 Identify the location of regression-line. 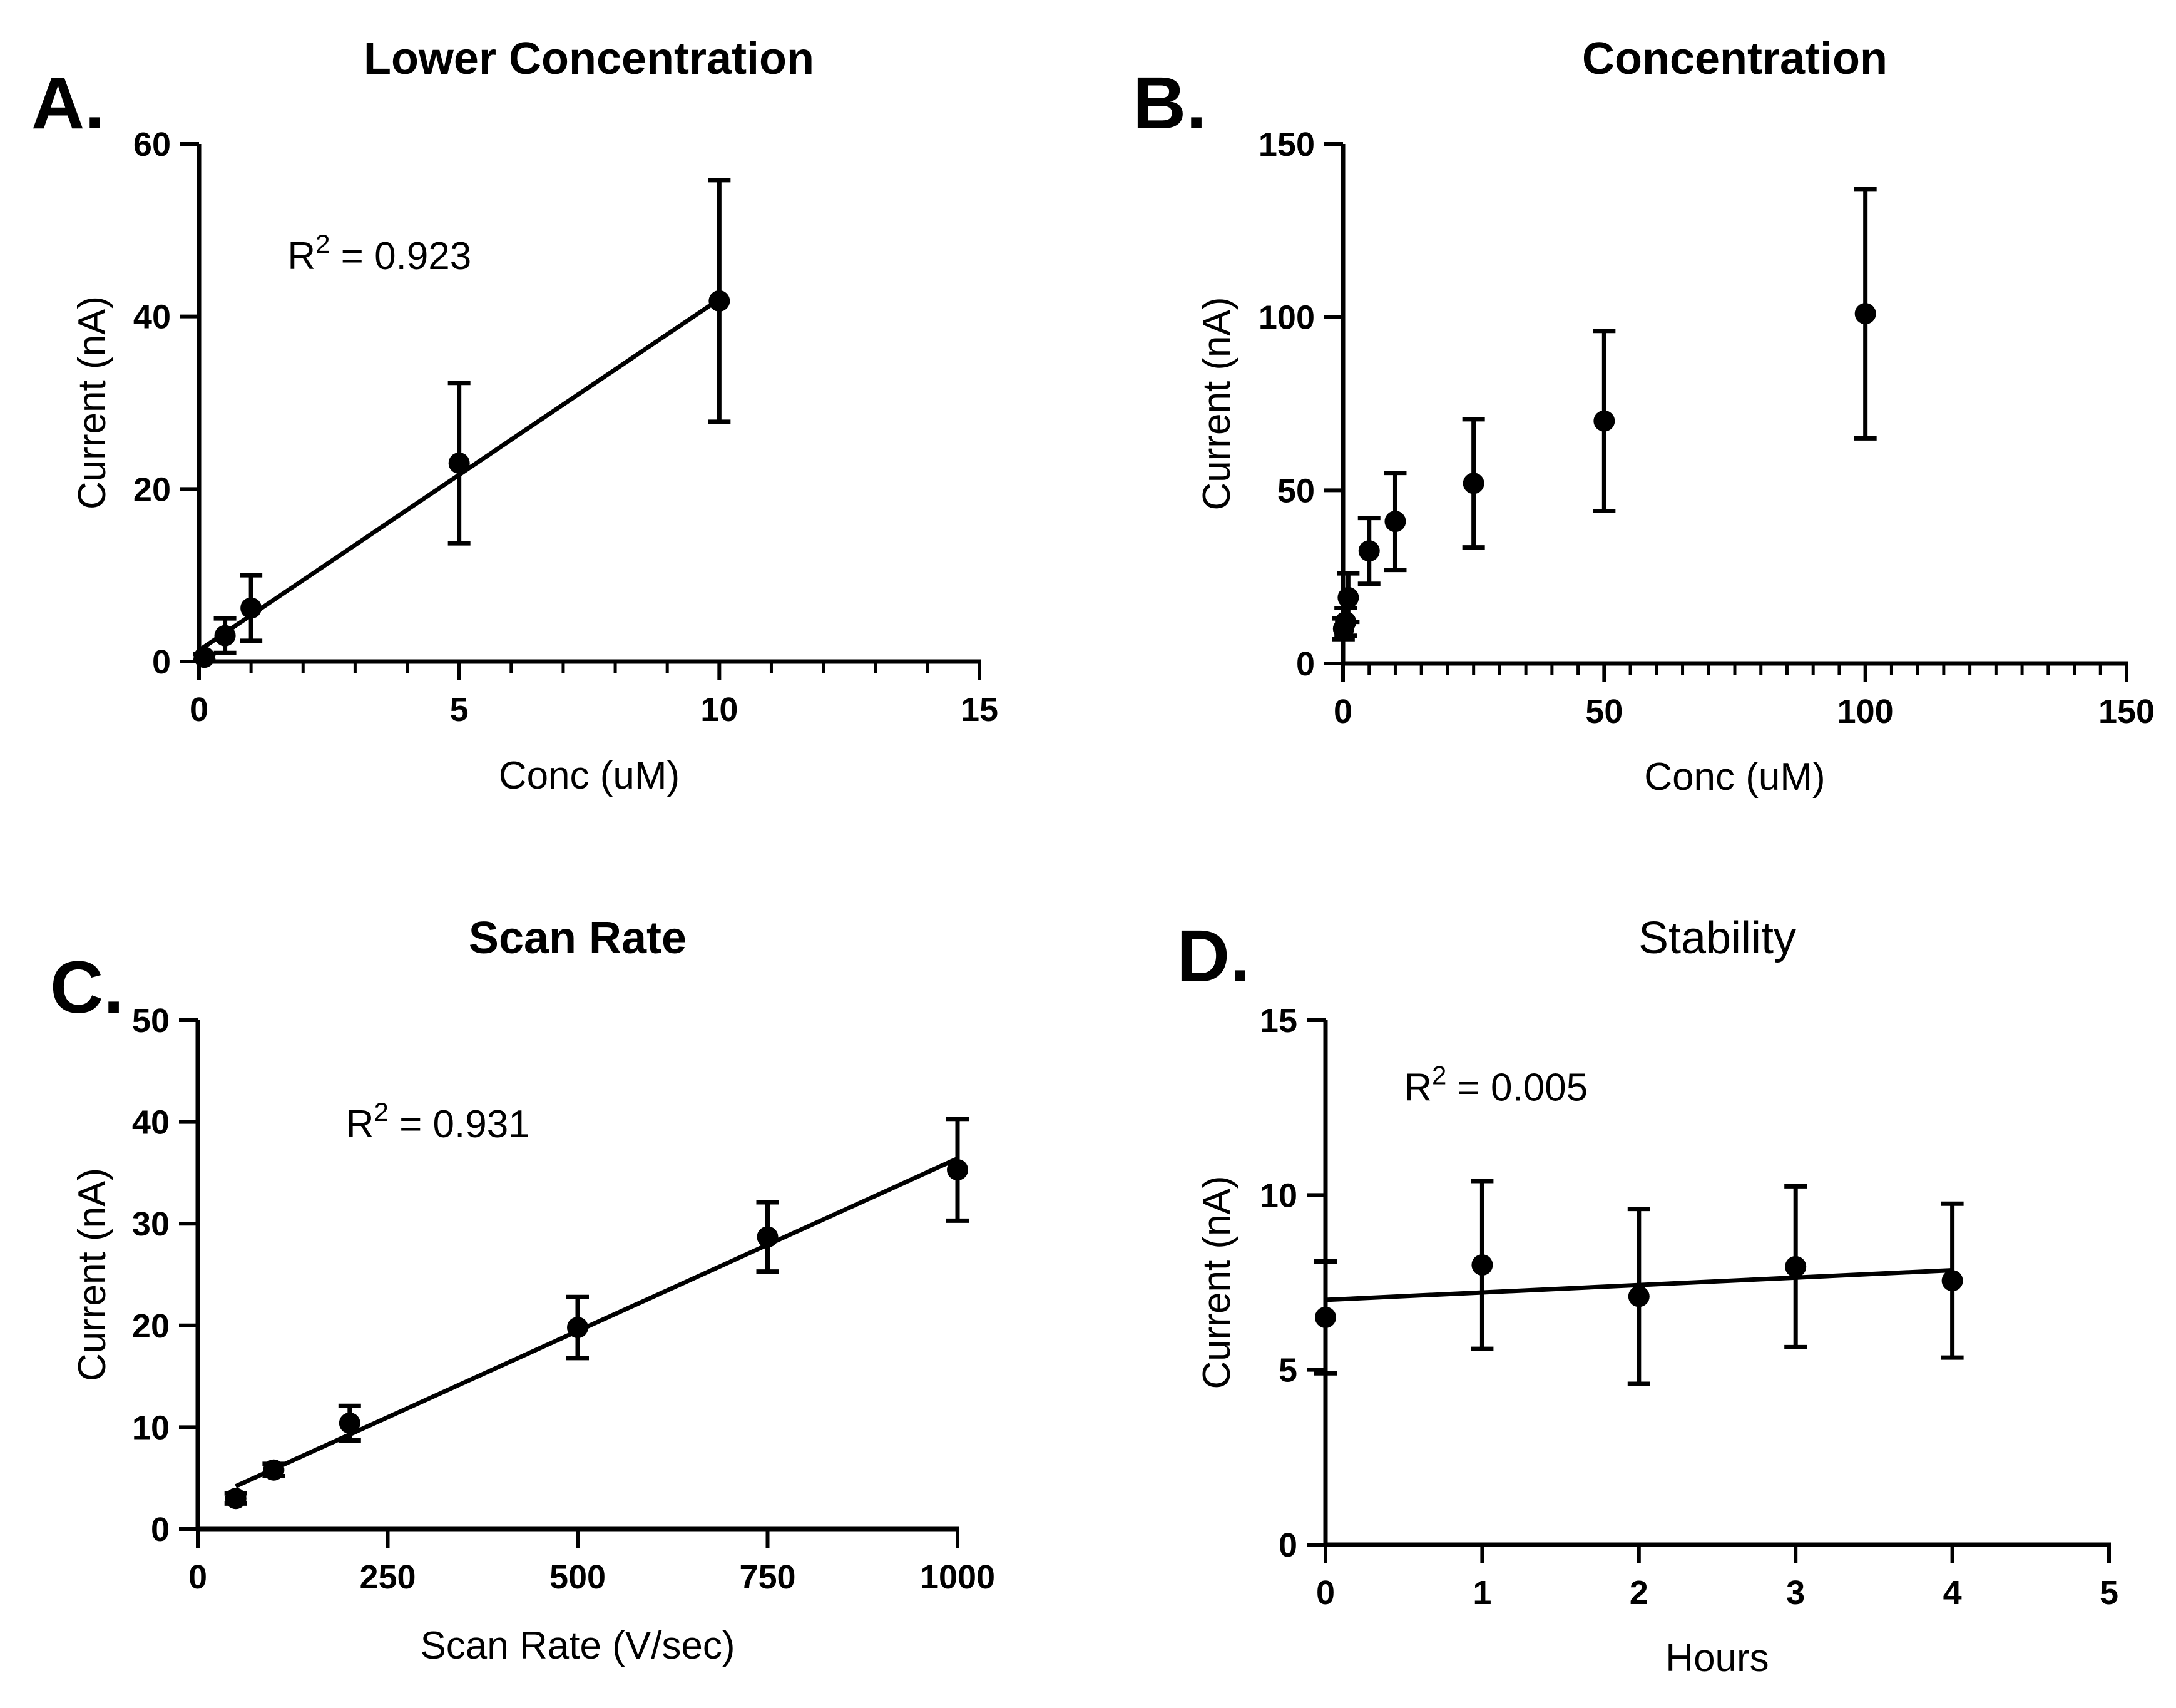
(597, 1322).